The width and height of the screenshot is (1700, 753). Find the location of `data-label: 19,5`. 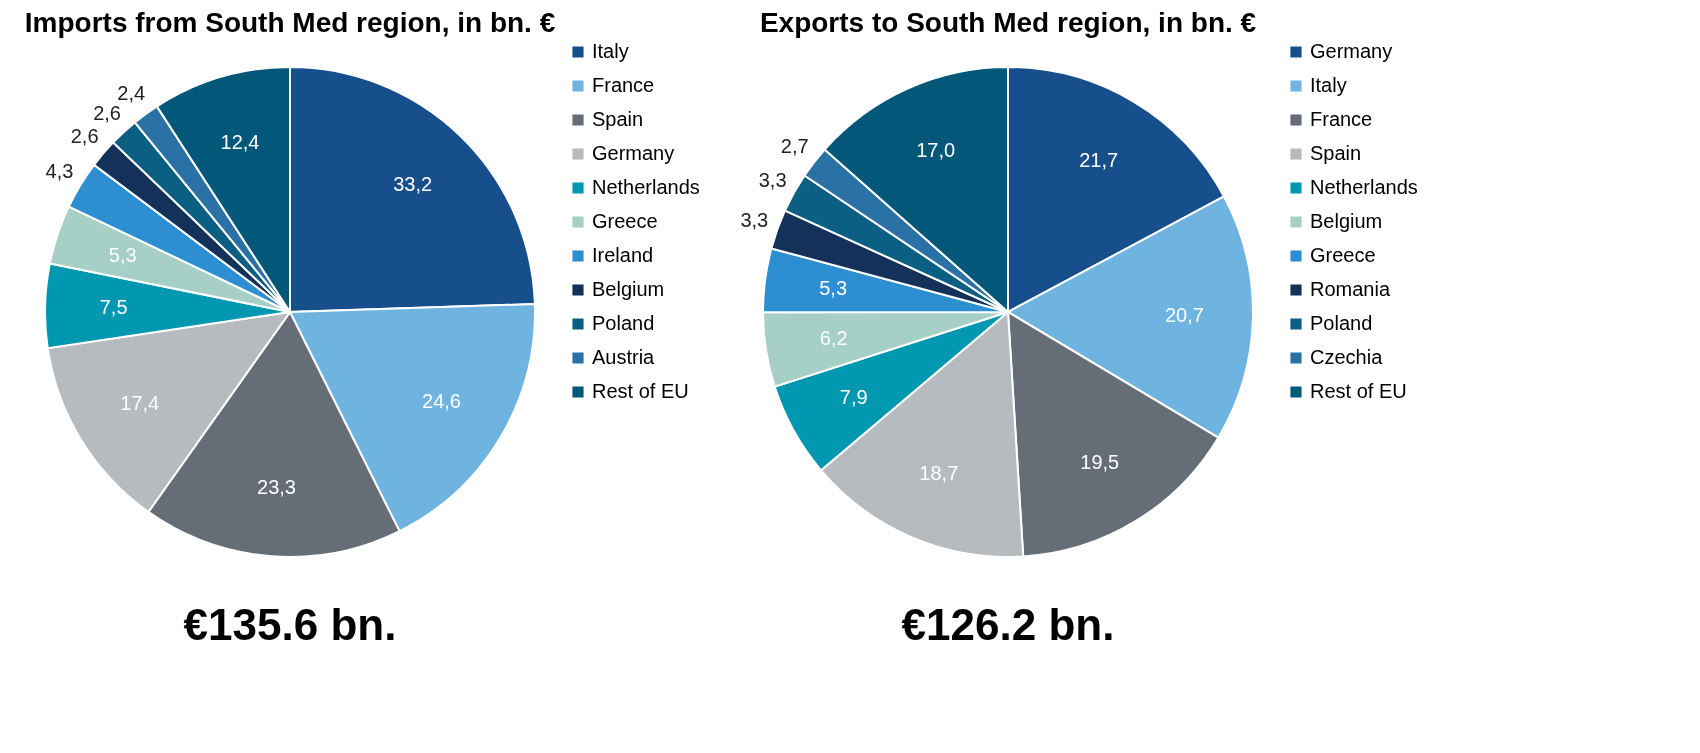

data-label: 19,5 is located at coordinates (1100, 461).